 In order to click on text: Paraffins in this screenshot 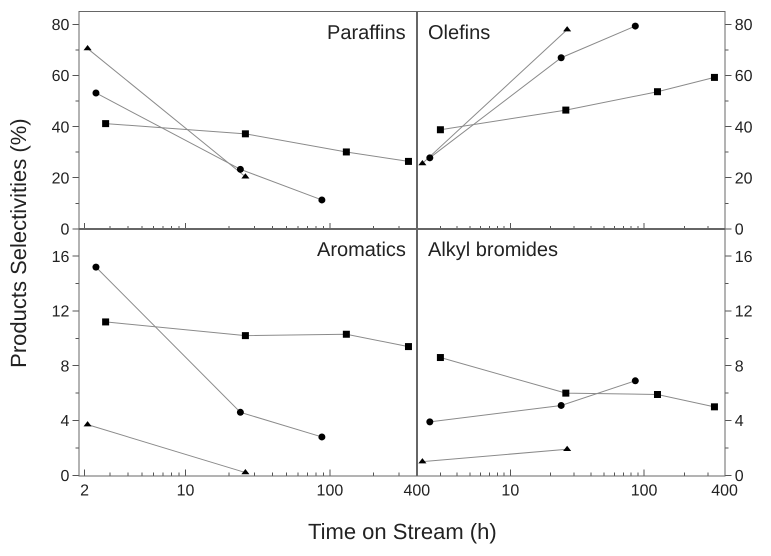, I will do `click(366, 33)`.